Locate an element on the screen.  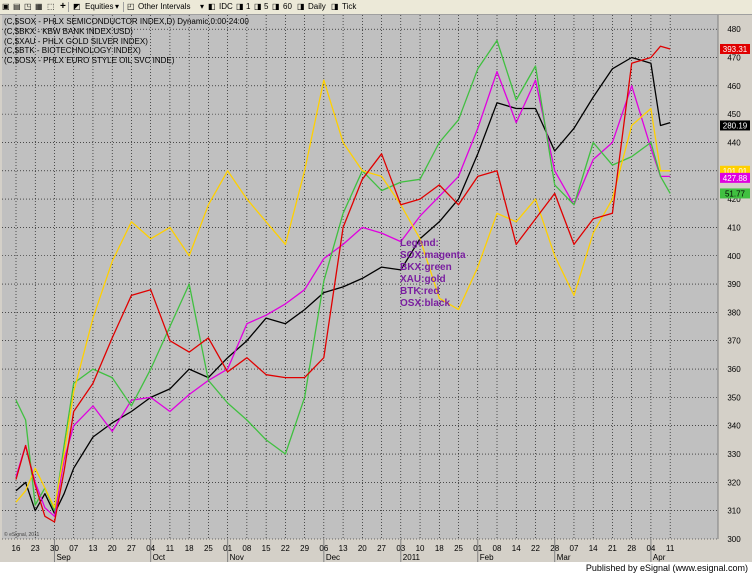
last-value-label: 280.19 is located at coordinates (735, 125).